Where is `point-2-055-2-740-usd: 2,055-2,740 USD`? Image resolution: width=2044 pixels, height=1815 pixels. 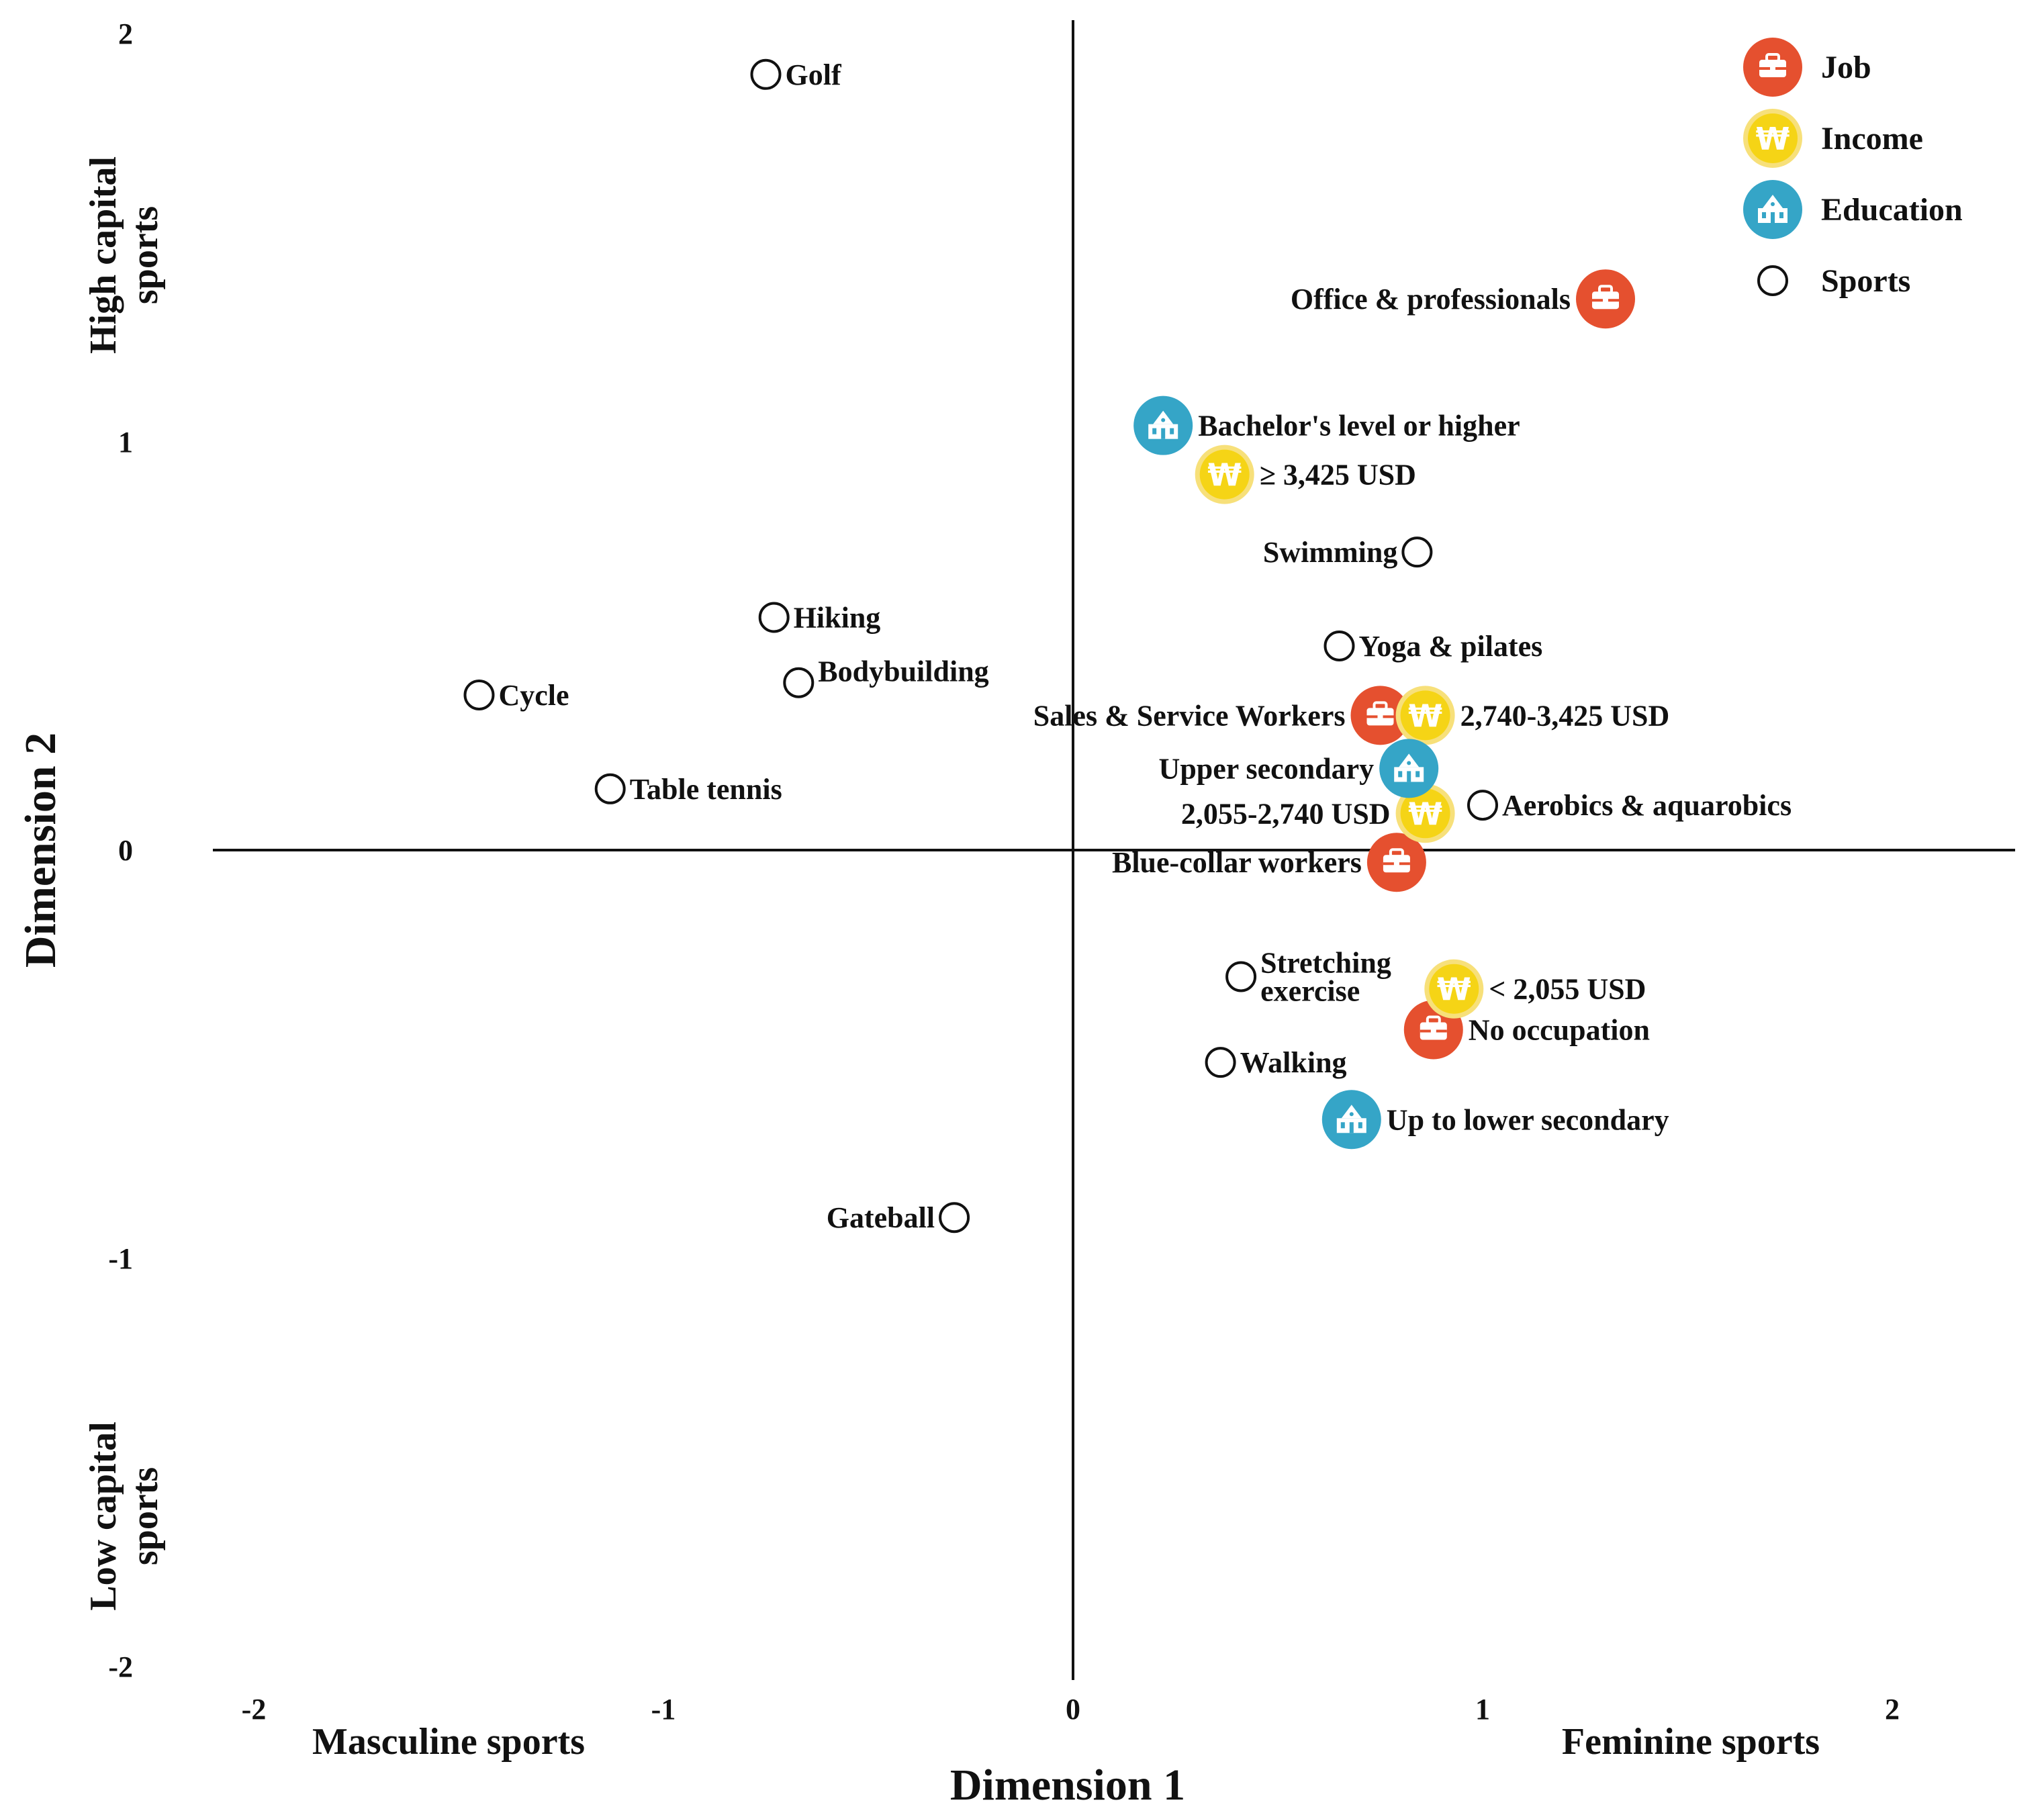 point-2-055-2-740-usd: 2,055-2,740 USD is located at coordinates (1318, 813).